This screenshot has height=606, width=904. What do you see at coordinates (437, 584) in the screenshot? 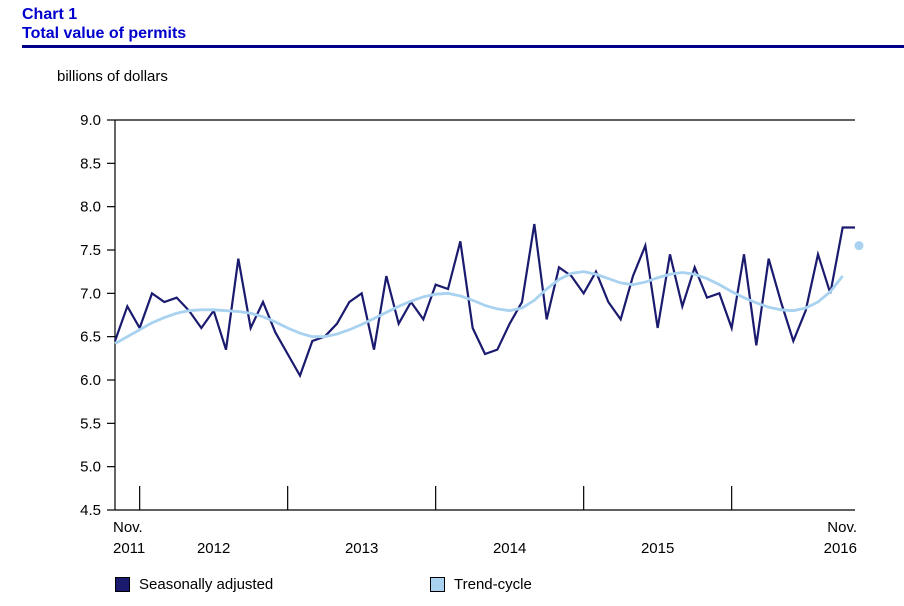
I see `trend-cycle-swatch-icon` at bounding box center [437, 584].